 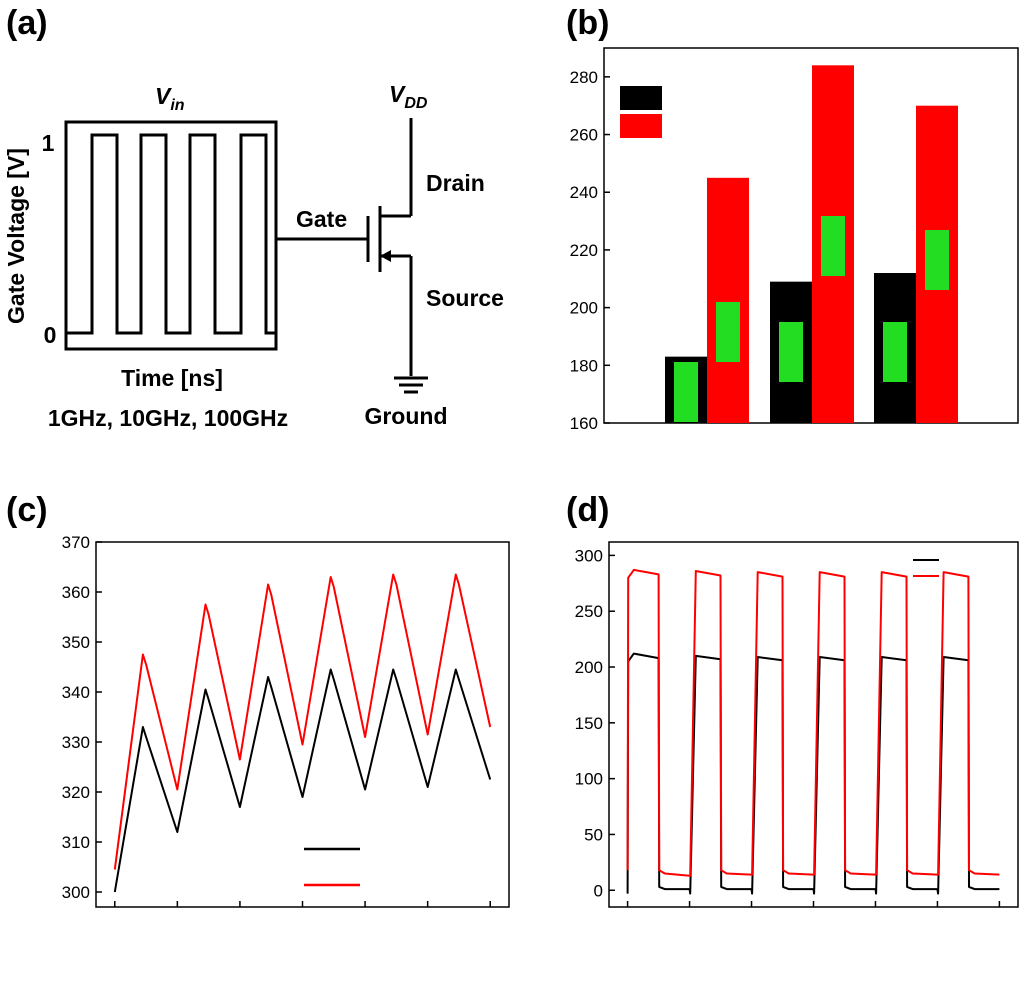 What do you see at coordinates (76, 742) in the screenshot?
I see `y-tick-label: 330` at bounding box center [76, 742].